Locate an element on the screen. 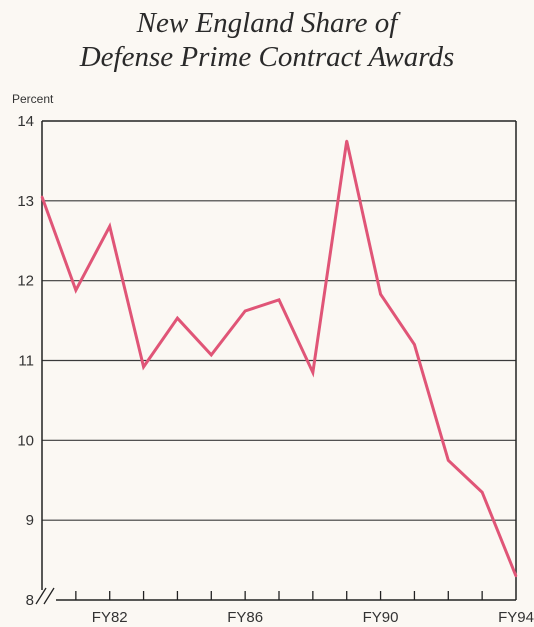 This screenshot has width=534, height=627. y-tick-label-14: 14 is located at coordinates (25, 121).